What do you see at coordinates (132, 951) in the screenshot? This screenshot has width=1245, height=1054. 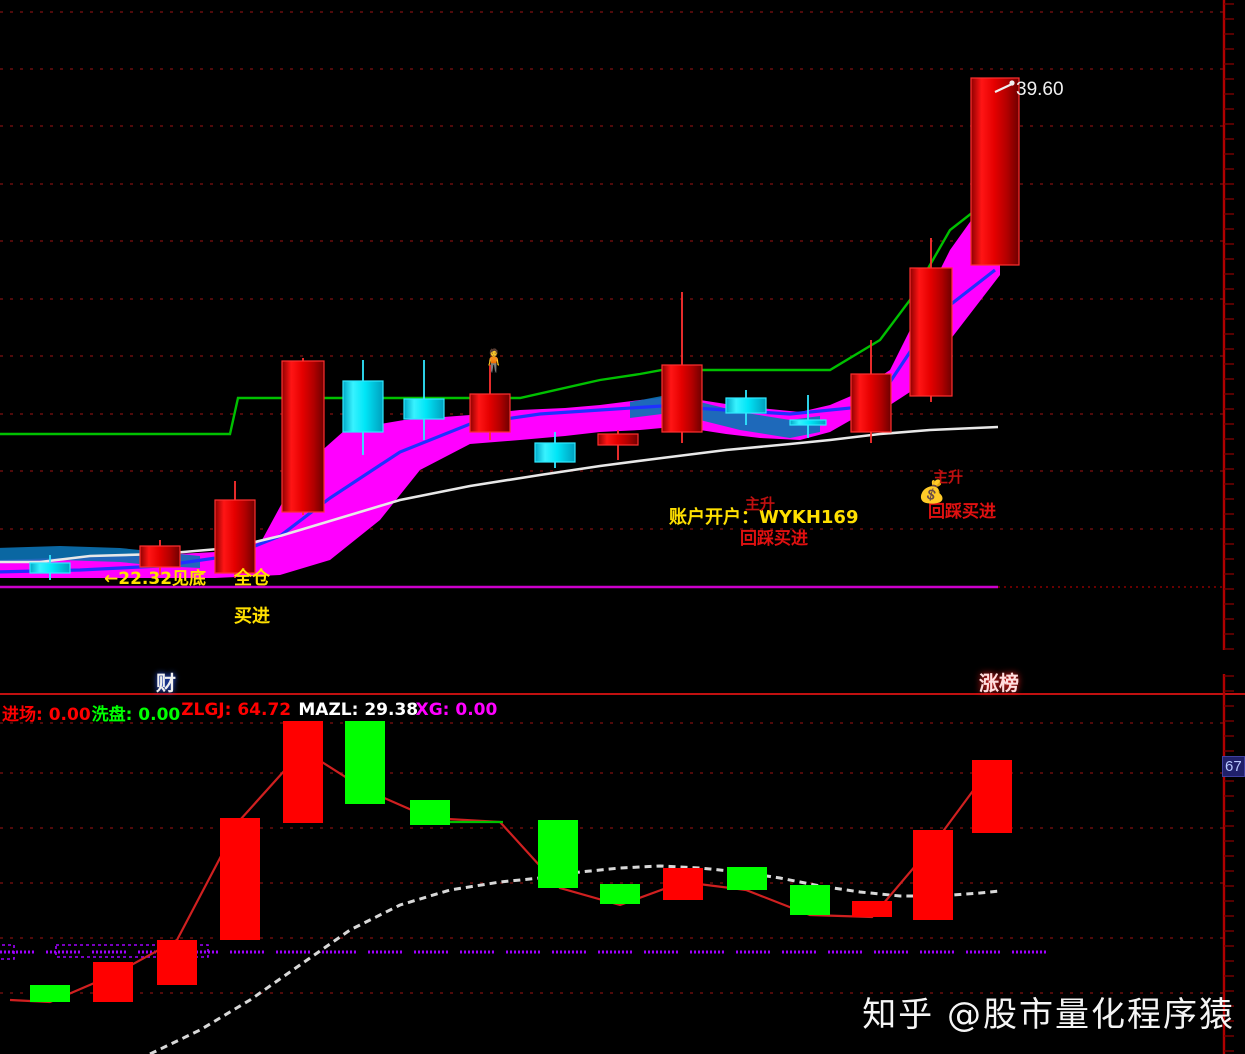 I see `purple-box` at bounding box center [132, 951].